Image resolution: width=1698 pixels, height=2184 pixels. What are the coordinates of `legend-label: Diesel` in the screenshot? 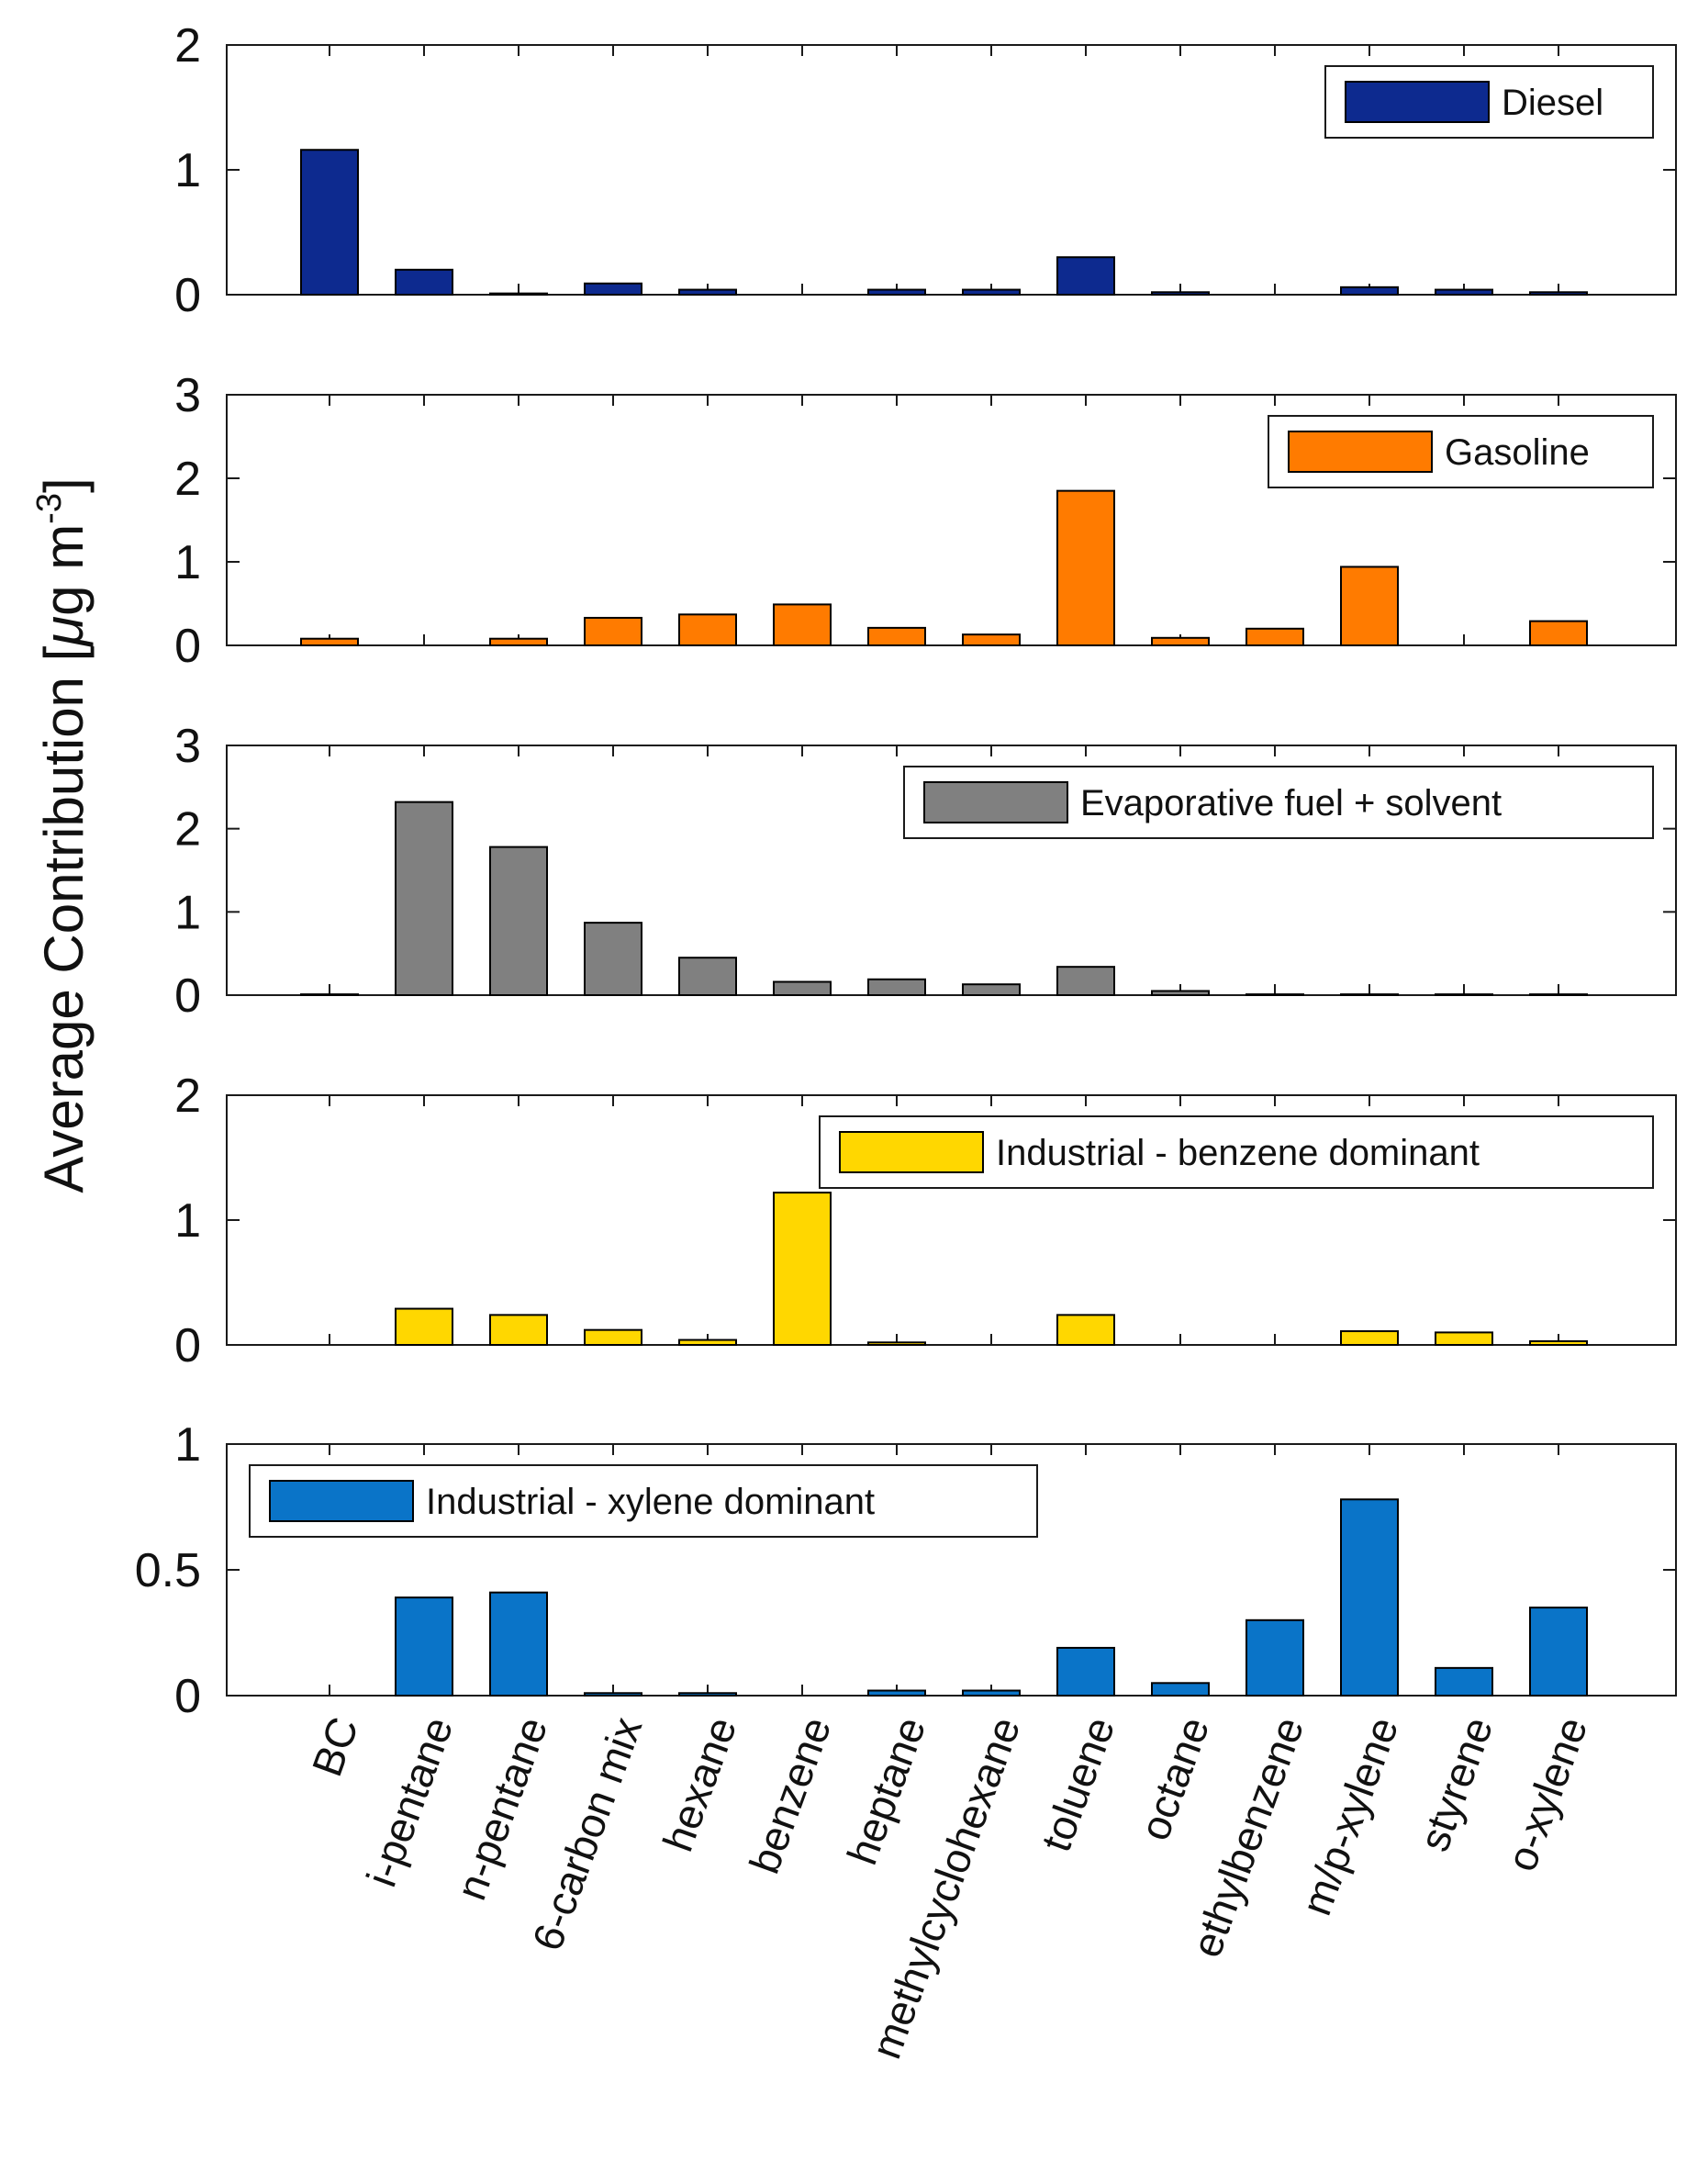 It's located at (1552, 103).